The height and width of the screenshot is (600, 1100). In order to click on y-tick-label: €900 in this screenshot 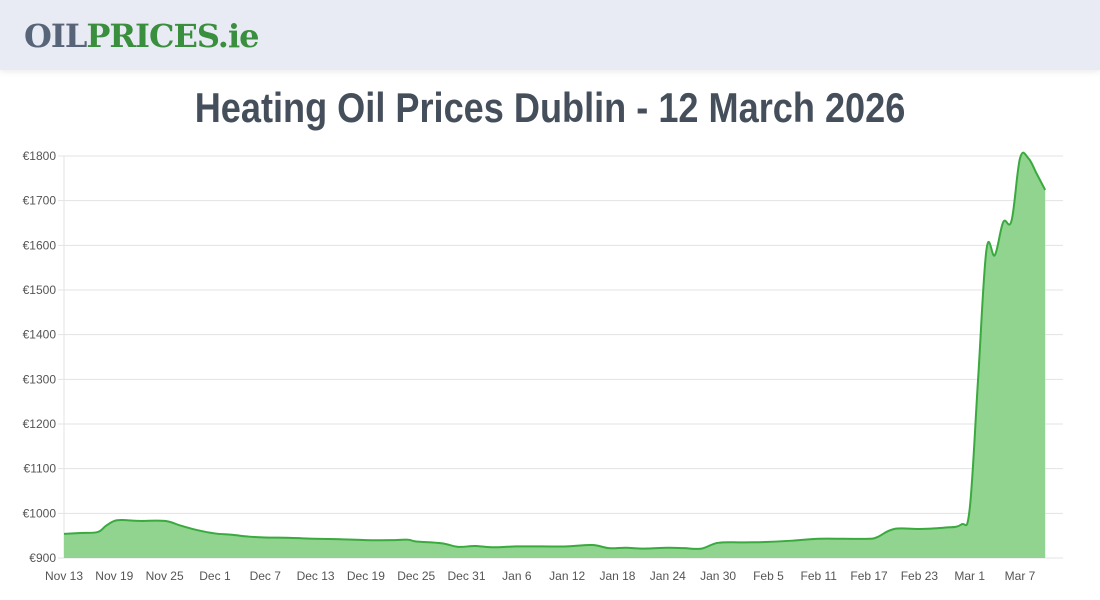, I will do `click(42, 558)`.